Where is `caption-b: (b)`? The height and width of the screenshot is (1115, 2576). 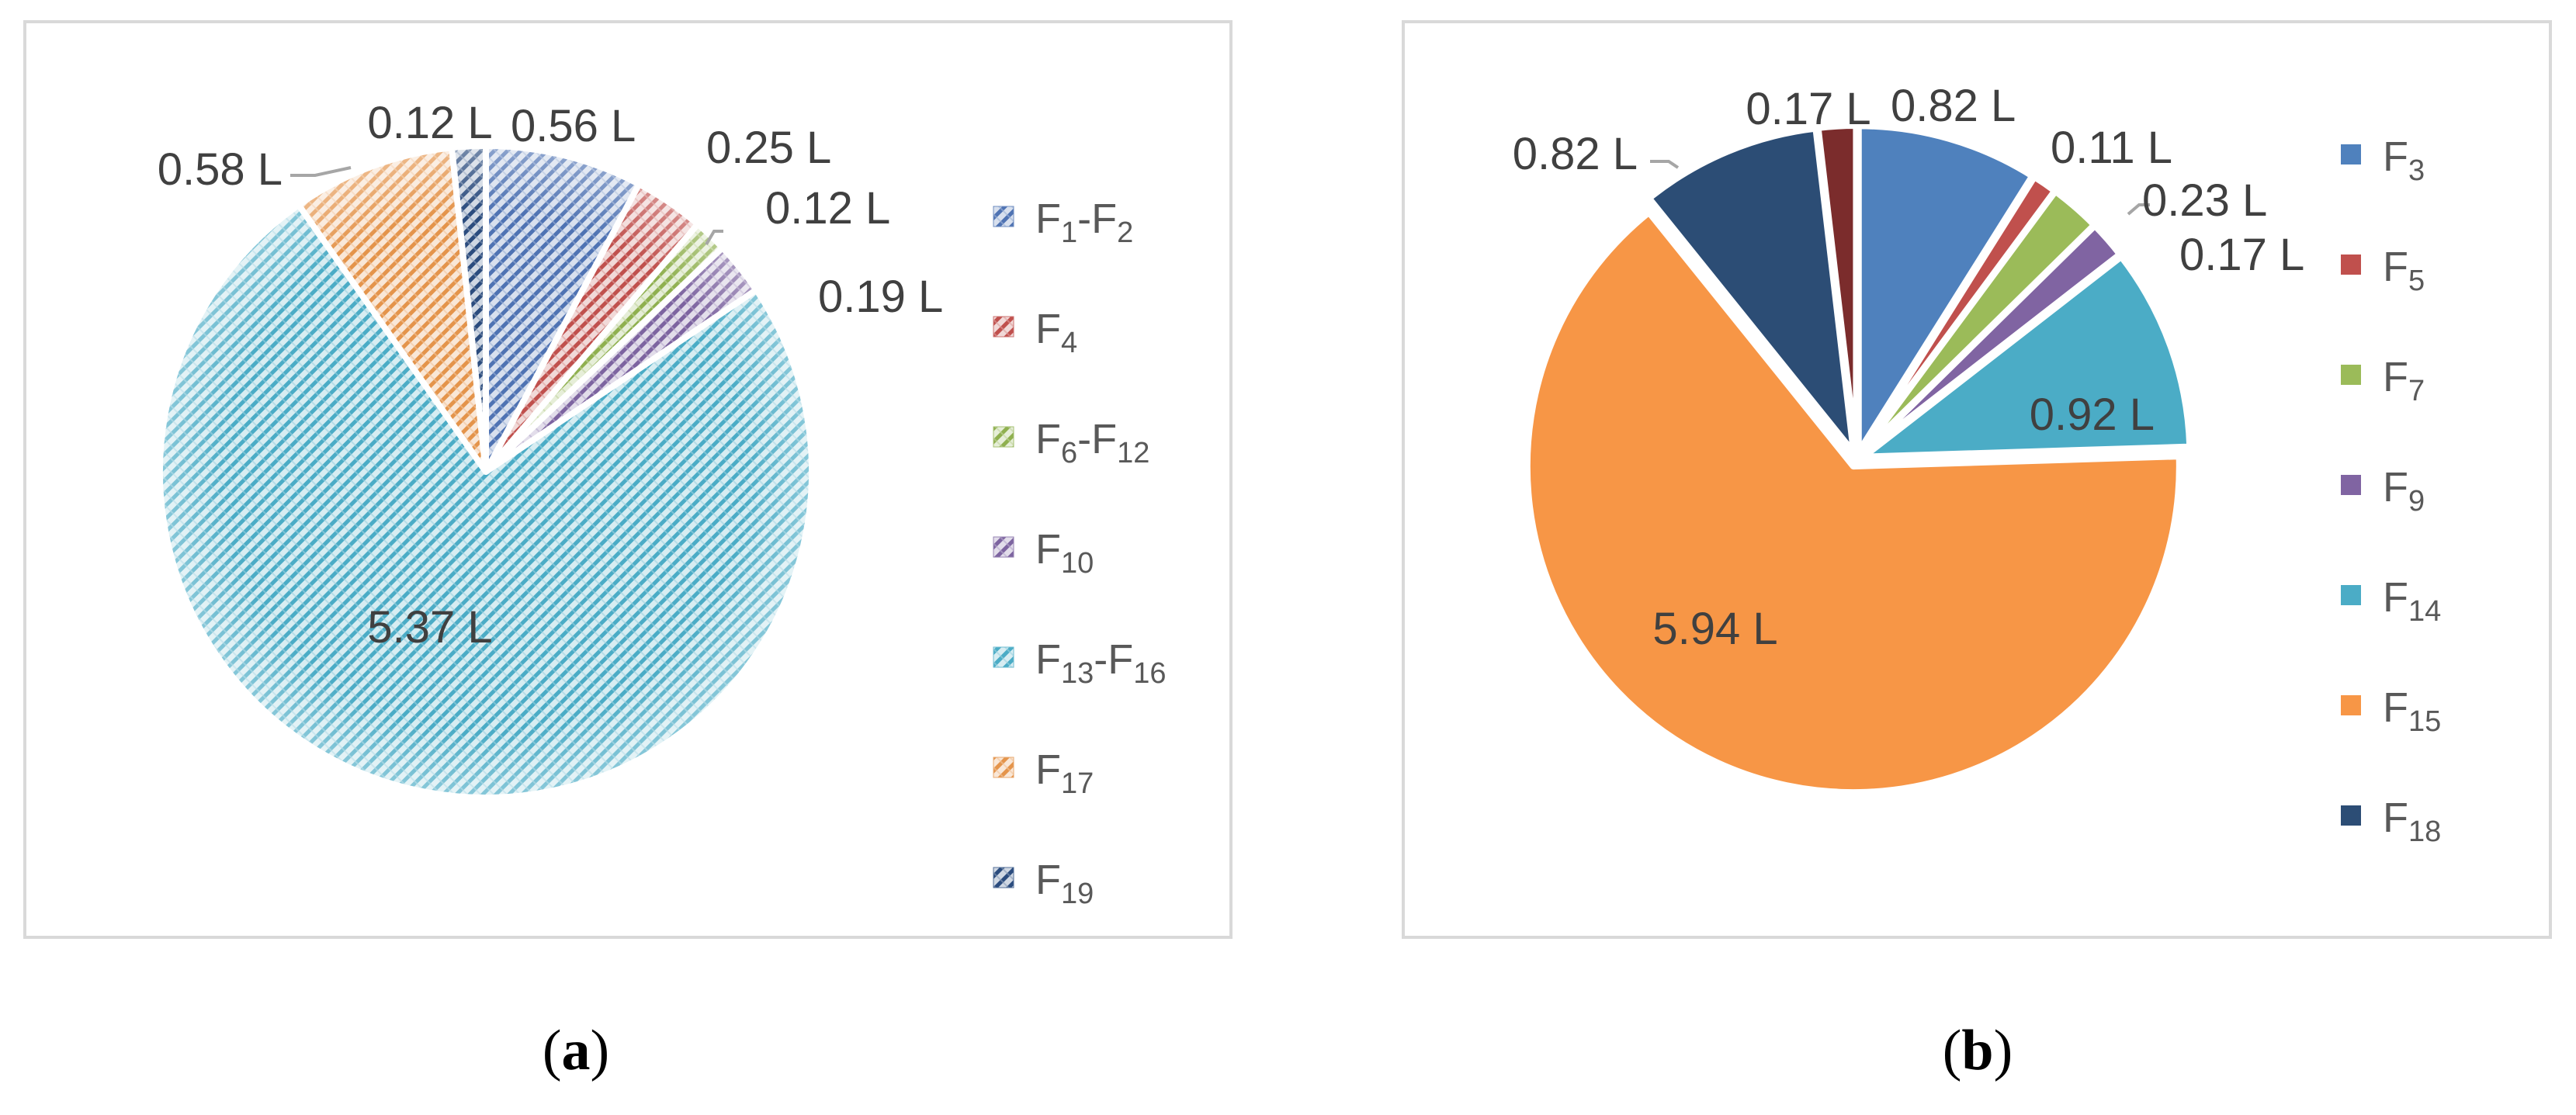 caption-b: (b) is located at coordinates (1977, 1051).